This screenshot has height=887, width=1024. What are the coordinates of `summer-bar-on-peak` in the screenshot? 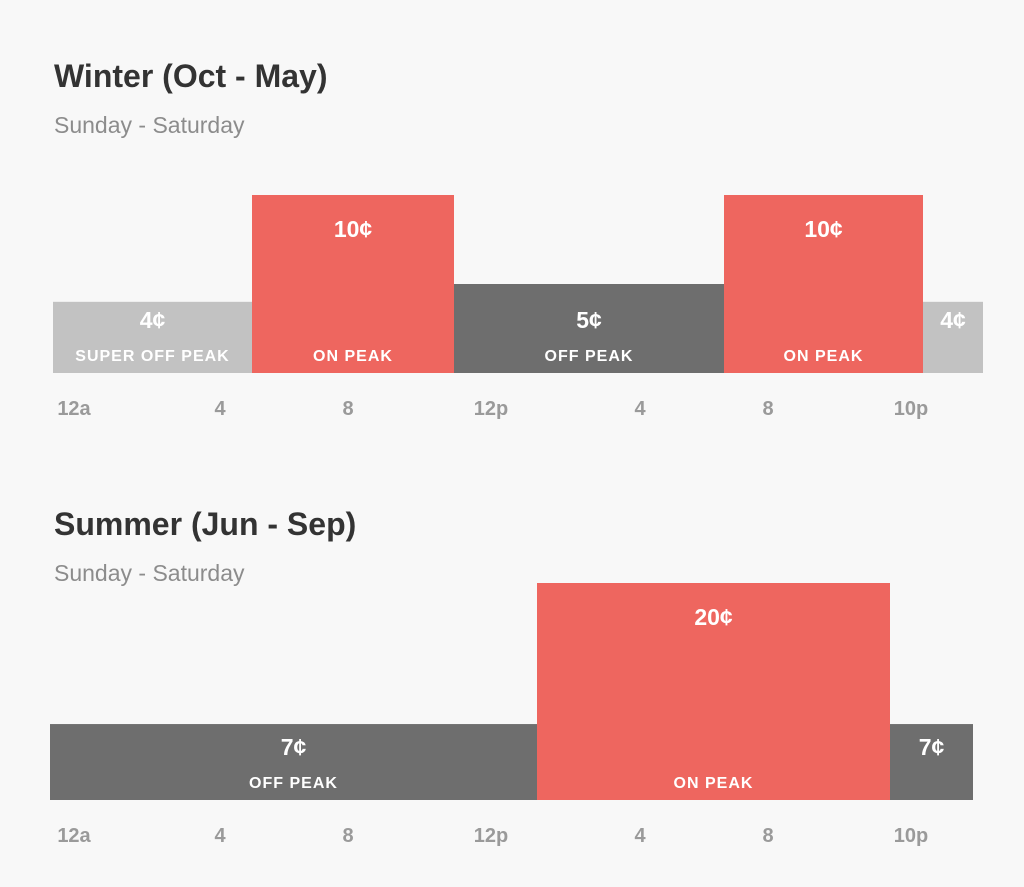 It's located at (713, 691).